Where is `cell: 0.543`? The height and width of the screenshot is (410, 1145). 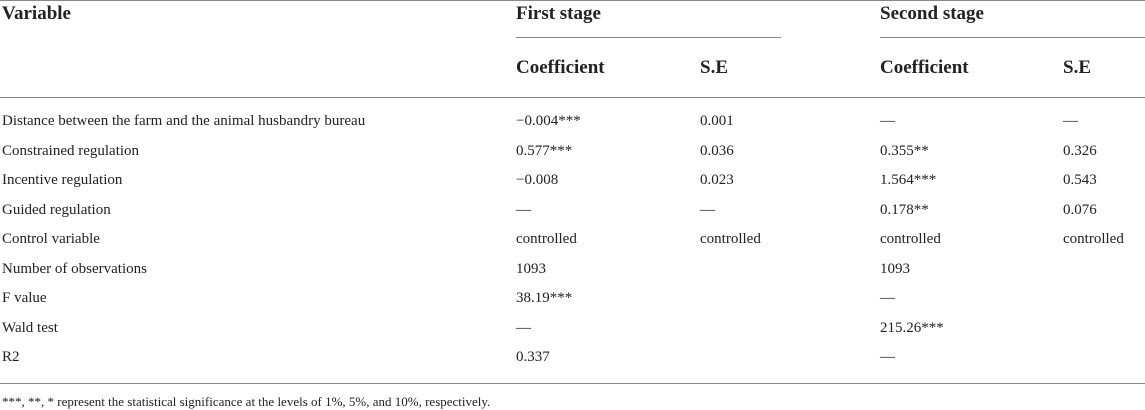
cell: 0.543 is located at coordinates (1080, 180).